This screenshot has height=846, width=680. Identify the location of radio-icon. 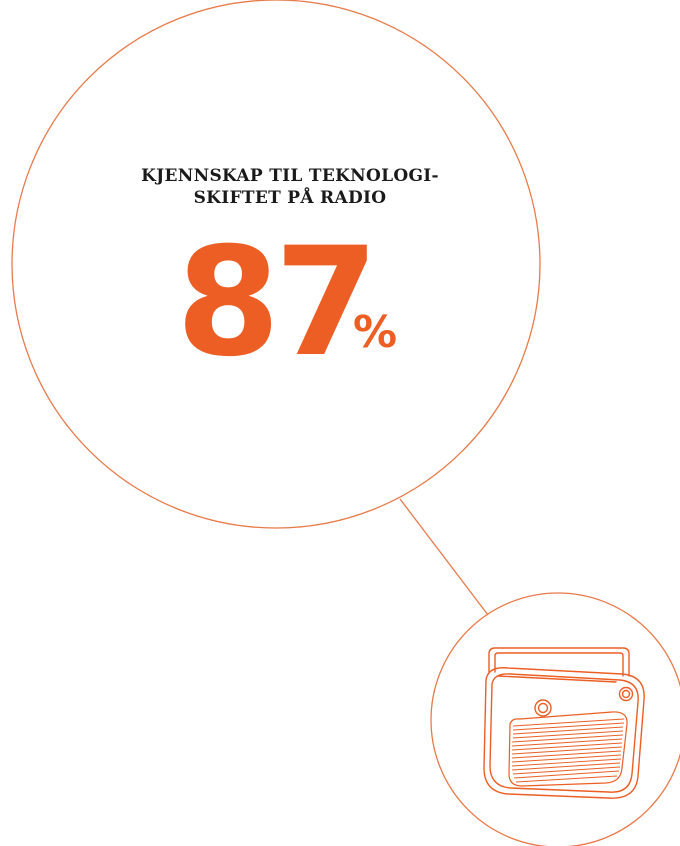
(564, 723).